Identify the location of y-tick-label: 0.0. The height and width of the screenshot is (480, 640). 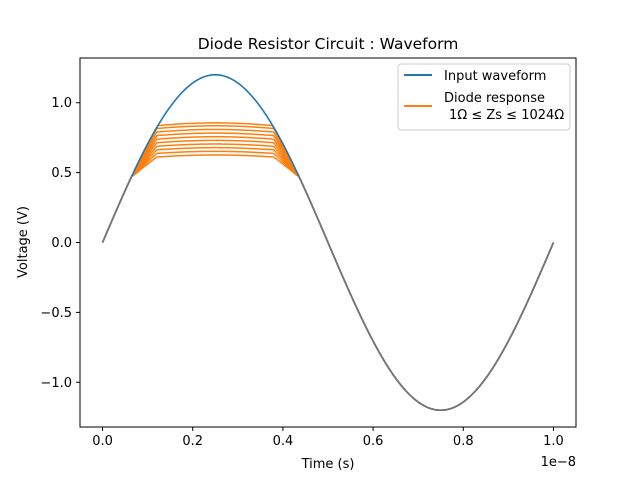
(61, 243).